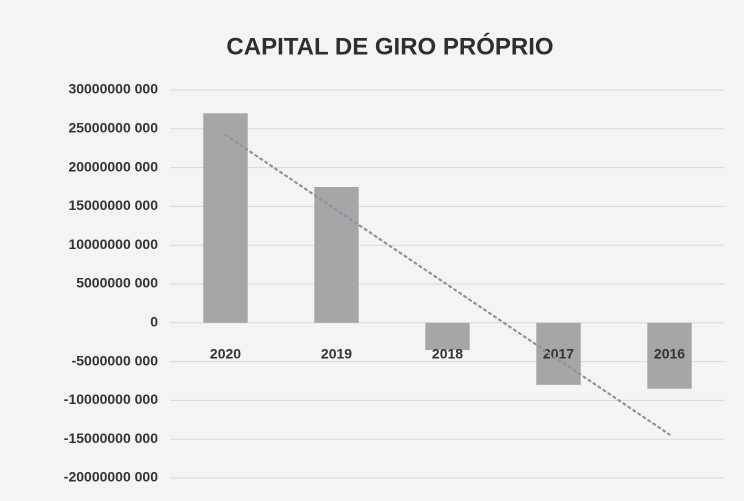  I want to click on x-tick-label: 2018, so click(447, 354).